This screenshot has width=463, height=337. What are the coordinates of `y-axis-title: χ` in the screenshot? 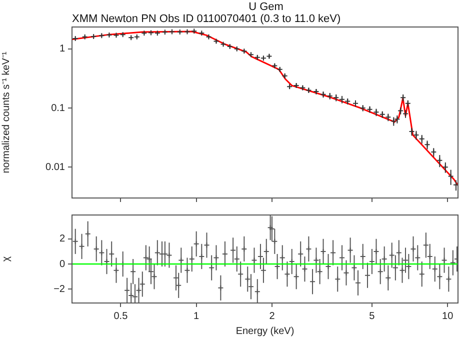 It's located at (6, 259).